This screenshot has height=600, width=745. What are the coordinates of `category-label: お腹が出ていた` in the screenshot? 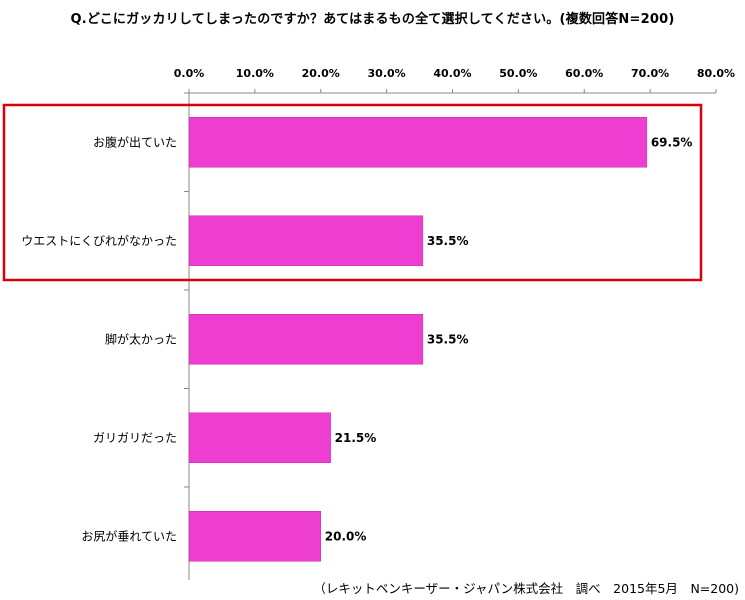 It's located at (135, 141).